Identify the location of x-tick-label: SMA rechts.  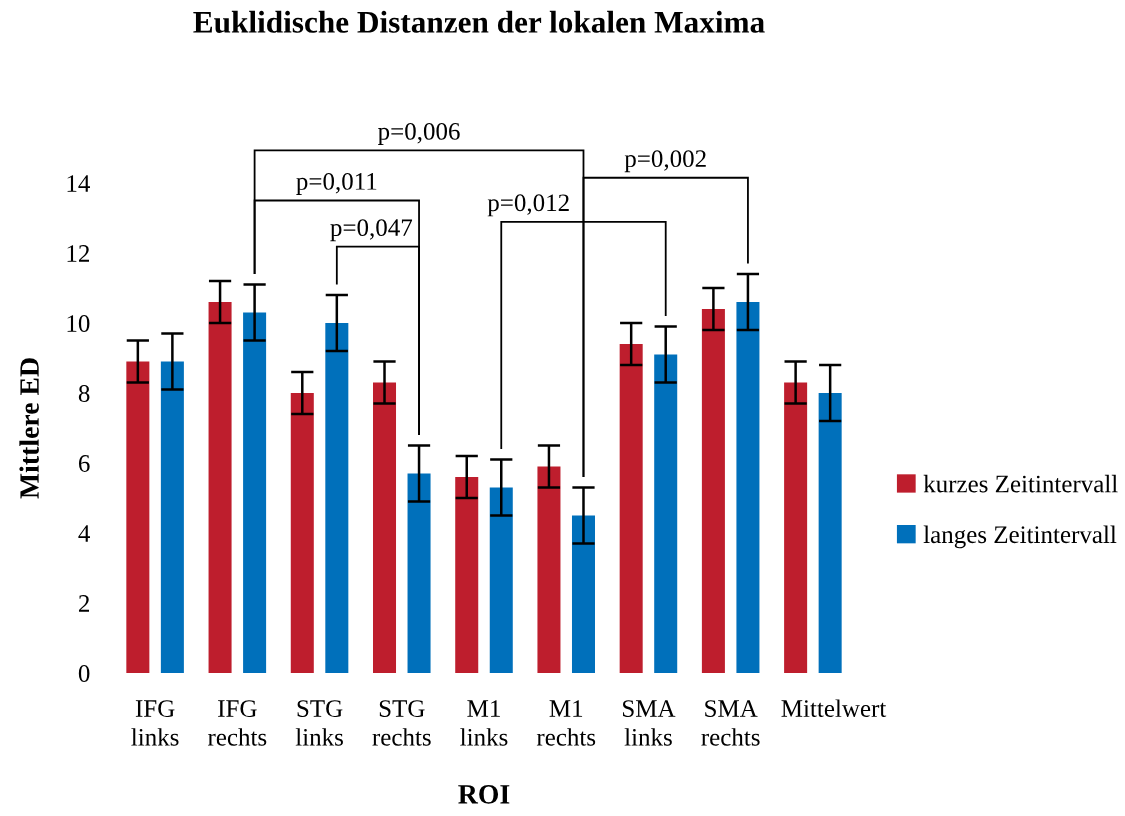
(730, 723).